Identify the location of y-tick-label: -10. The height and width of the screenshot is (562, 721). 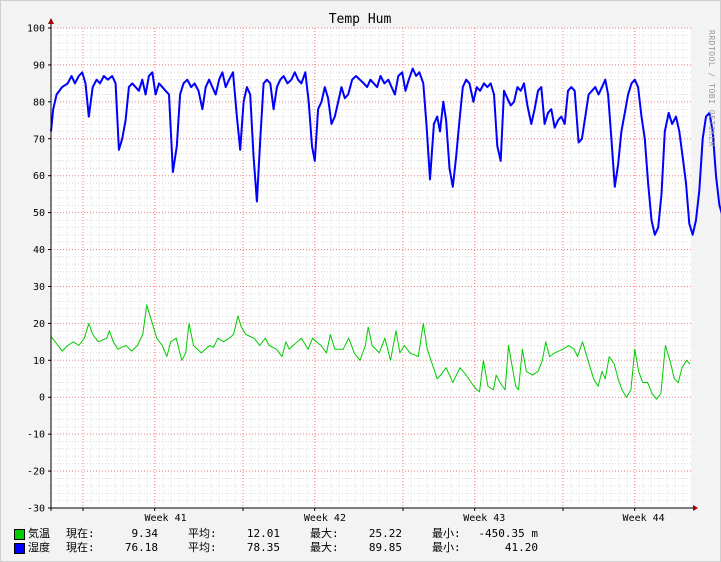
(36, 435).